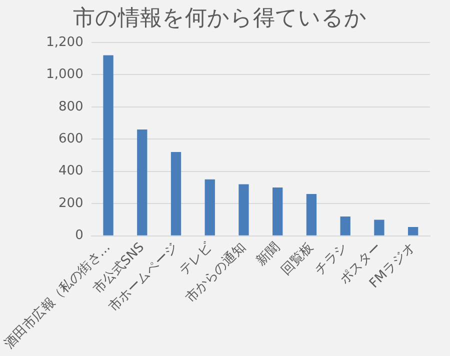 This screenshot has width=450, height=356. Describe the element at coordinates (65, 42) in the screenshot. I see `y-tick-label: 1,200` at that location.